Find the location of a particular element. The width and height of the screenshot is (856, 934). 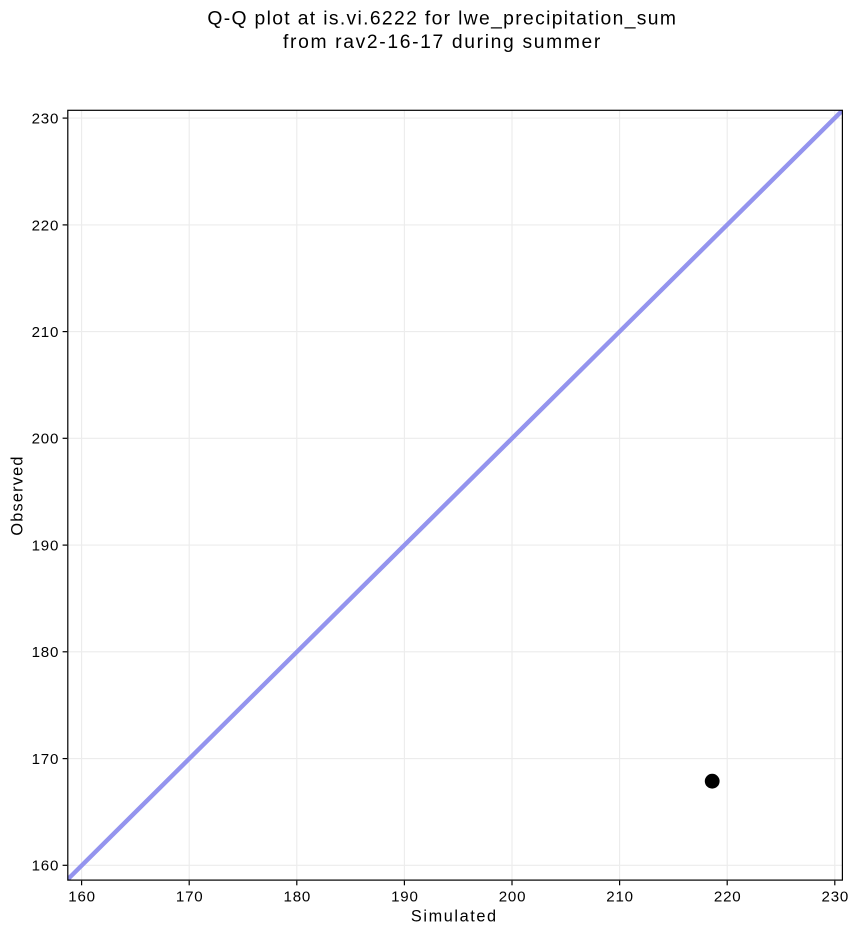

svg-text: from rav2-16-17 during summer is located at coordinates (442, 42).